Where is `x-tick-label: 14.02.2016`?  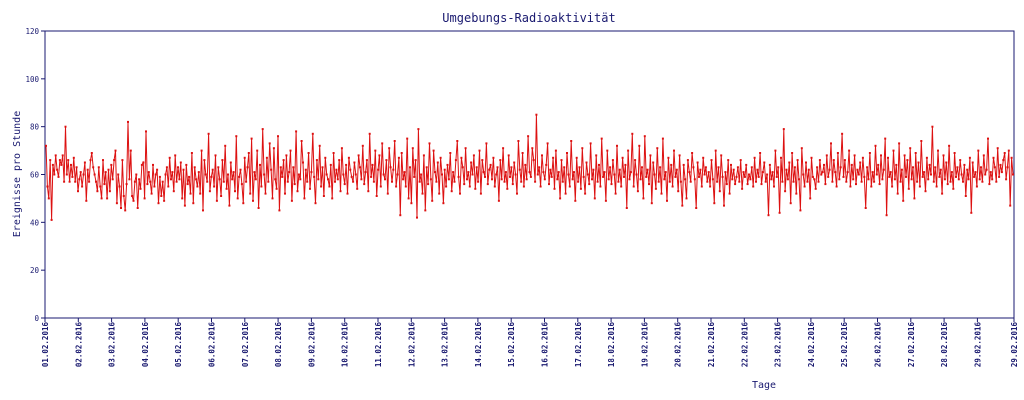 x-tick-label: 14.02.2016 is located at coordinates (478, 345).